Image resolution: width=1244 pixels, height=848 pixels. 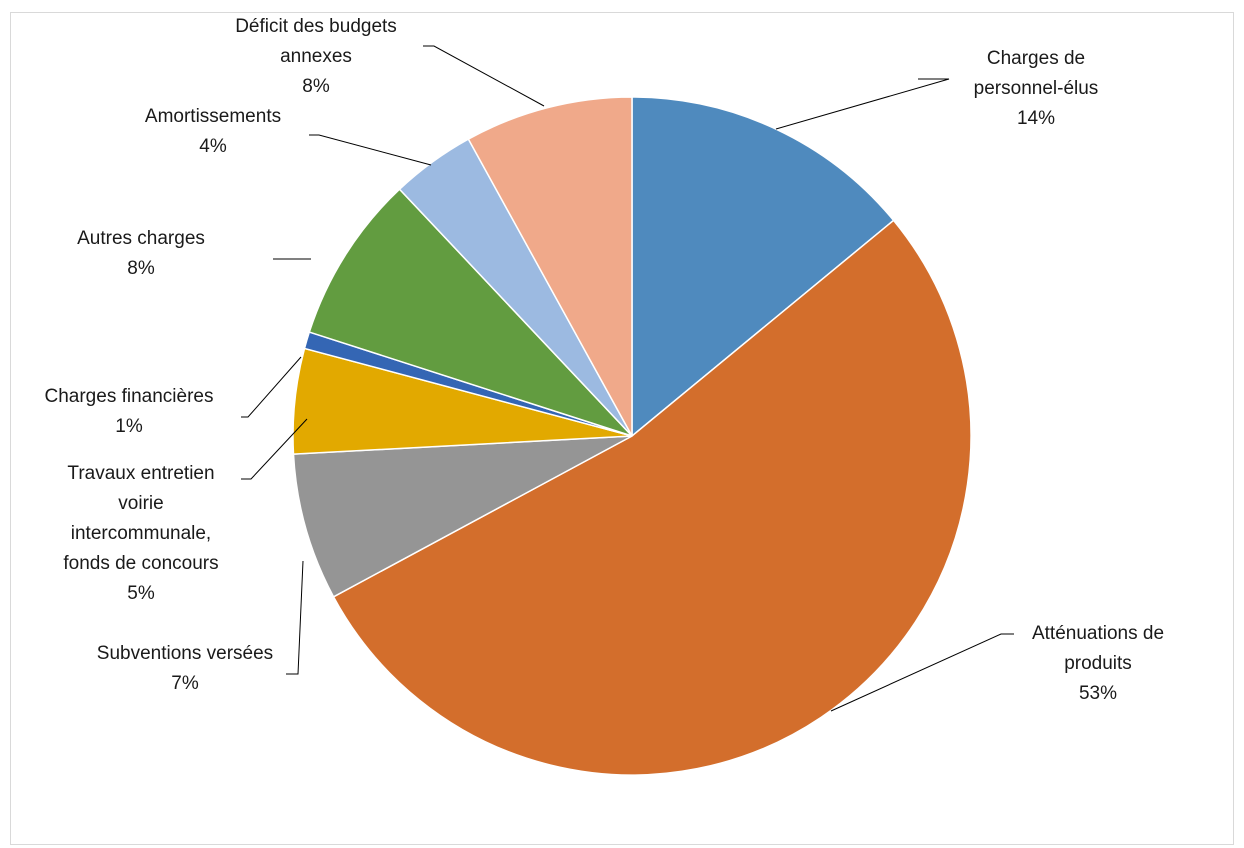 I want to click on slice-label-2: Atténuations de produits 53%, so click(x=1098, y=663).